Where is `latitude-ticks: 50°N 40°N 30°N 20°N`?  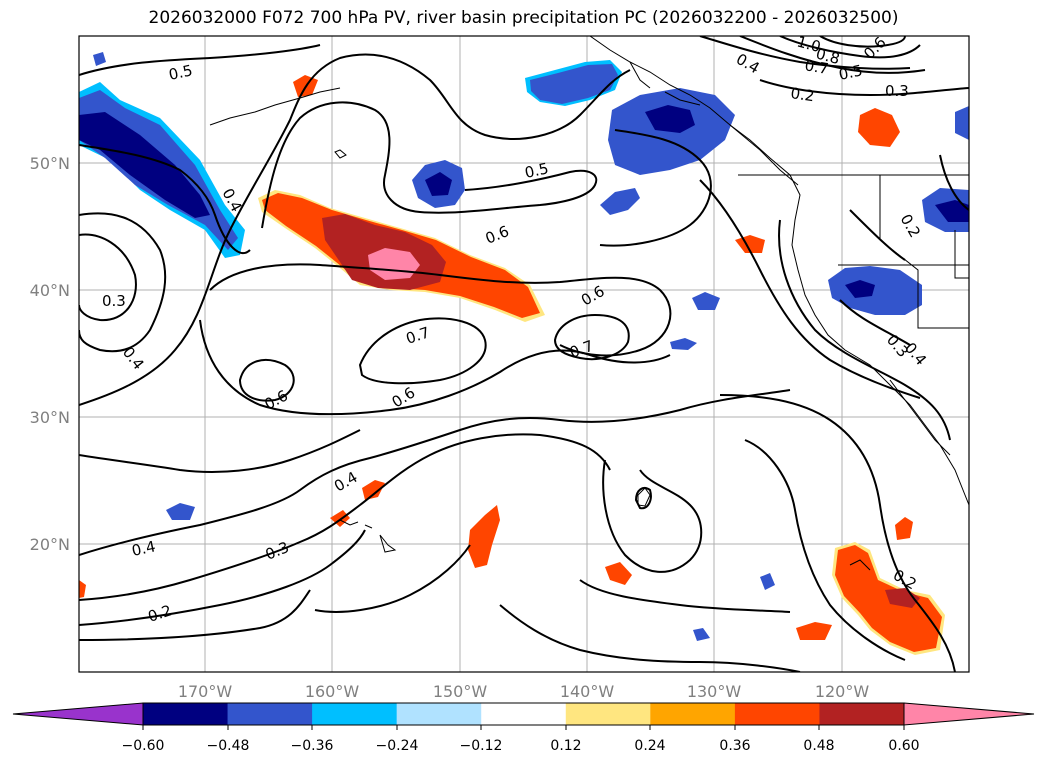 latitude-ticks: 50°N 40°N 30°N 20°N is located at coordinates (50, 354).